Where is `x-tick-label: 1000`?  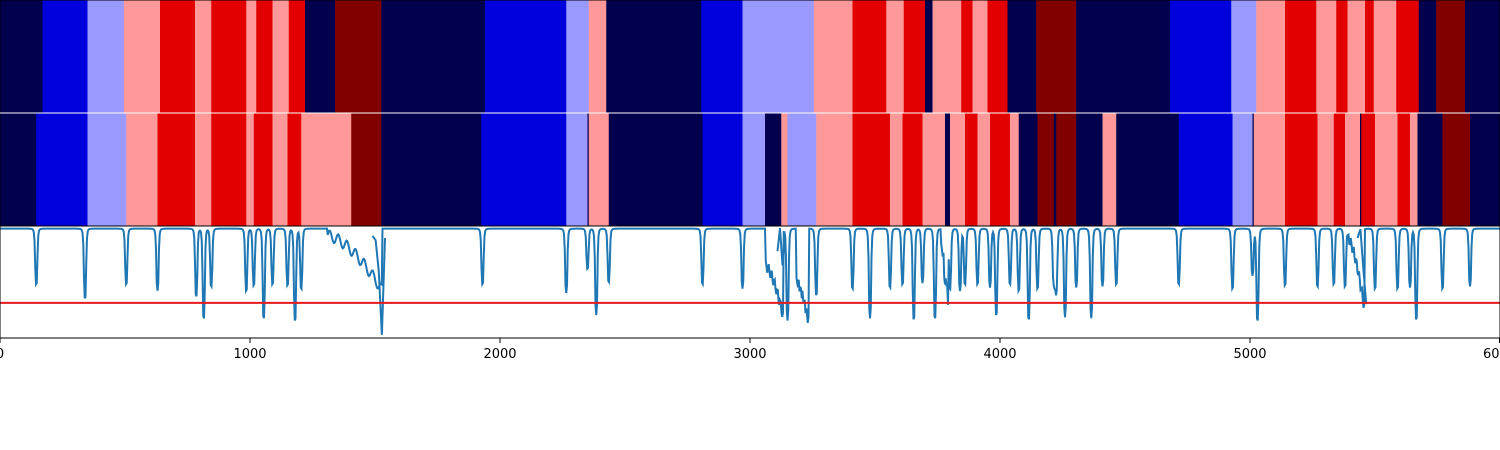 x-tick-label: 1000 is located at coordinates (249, 354).